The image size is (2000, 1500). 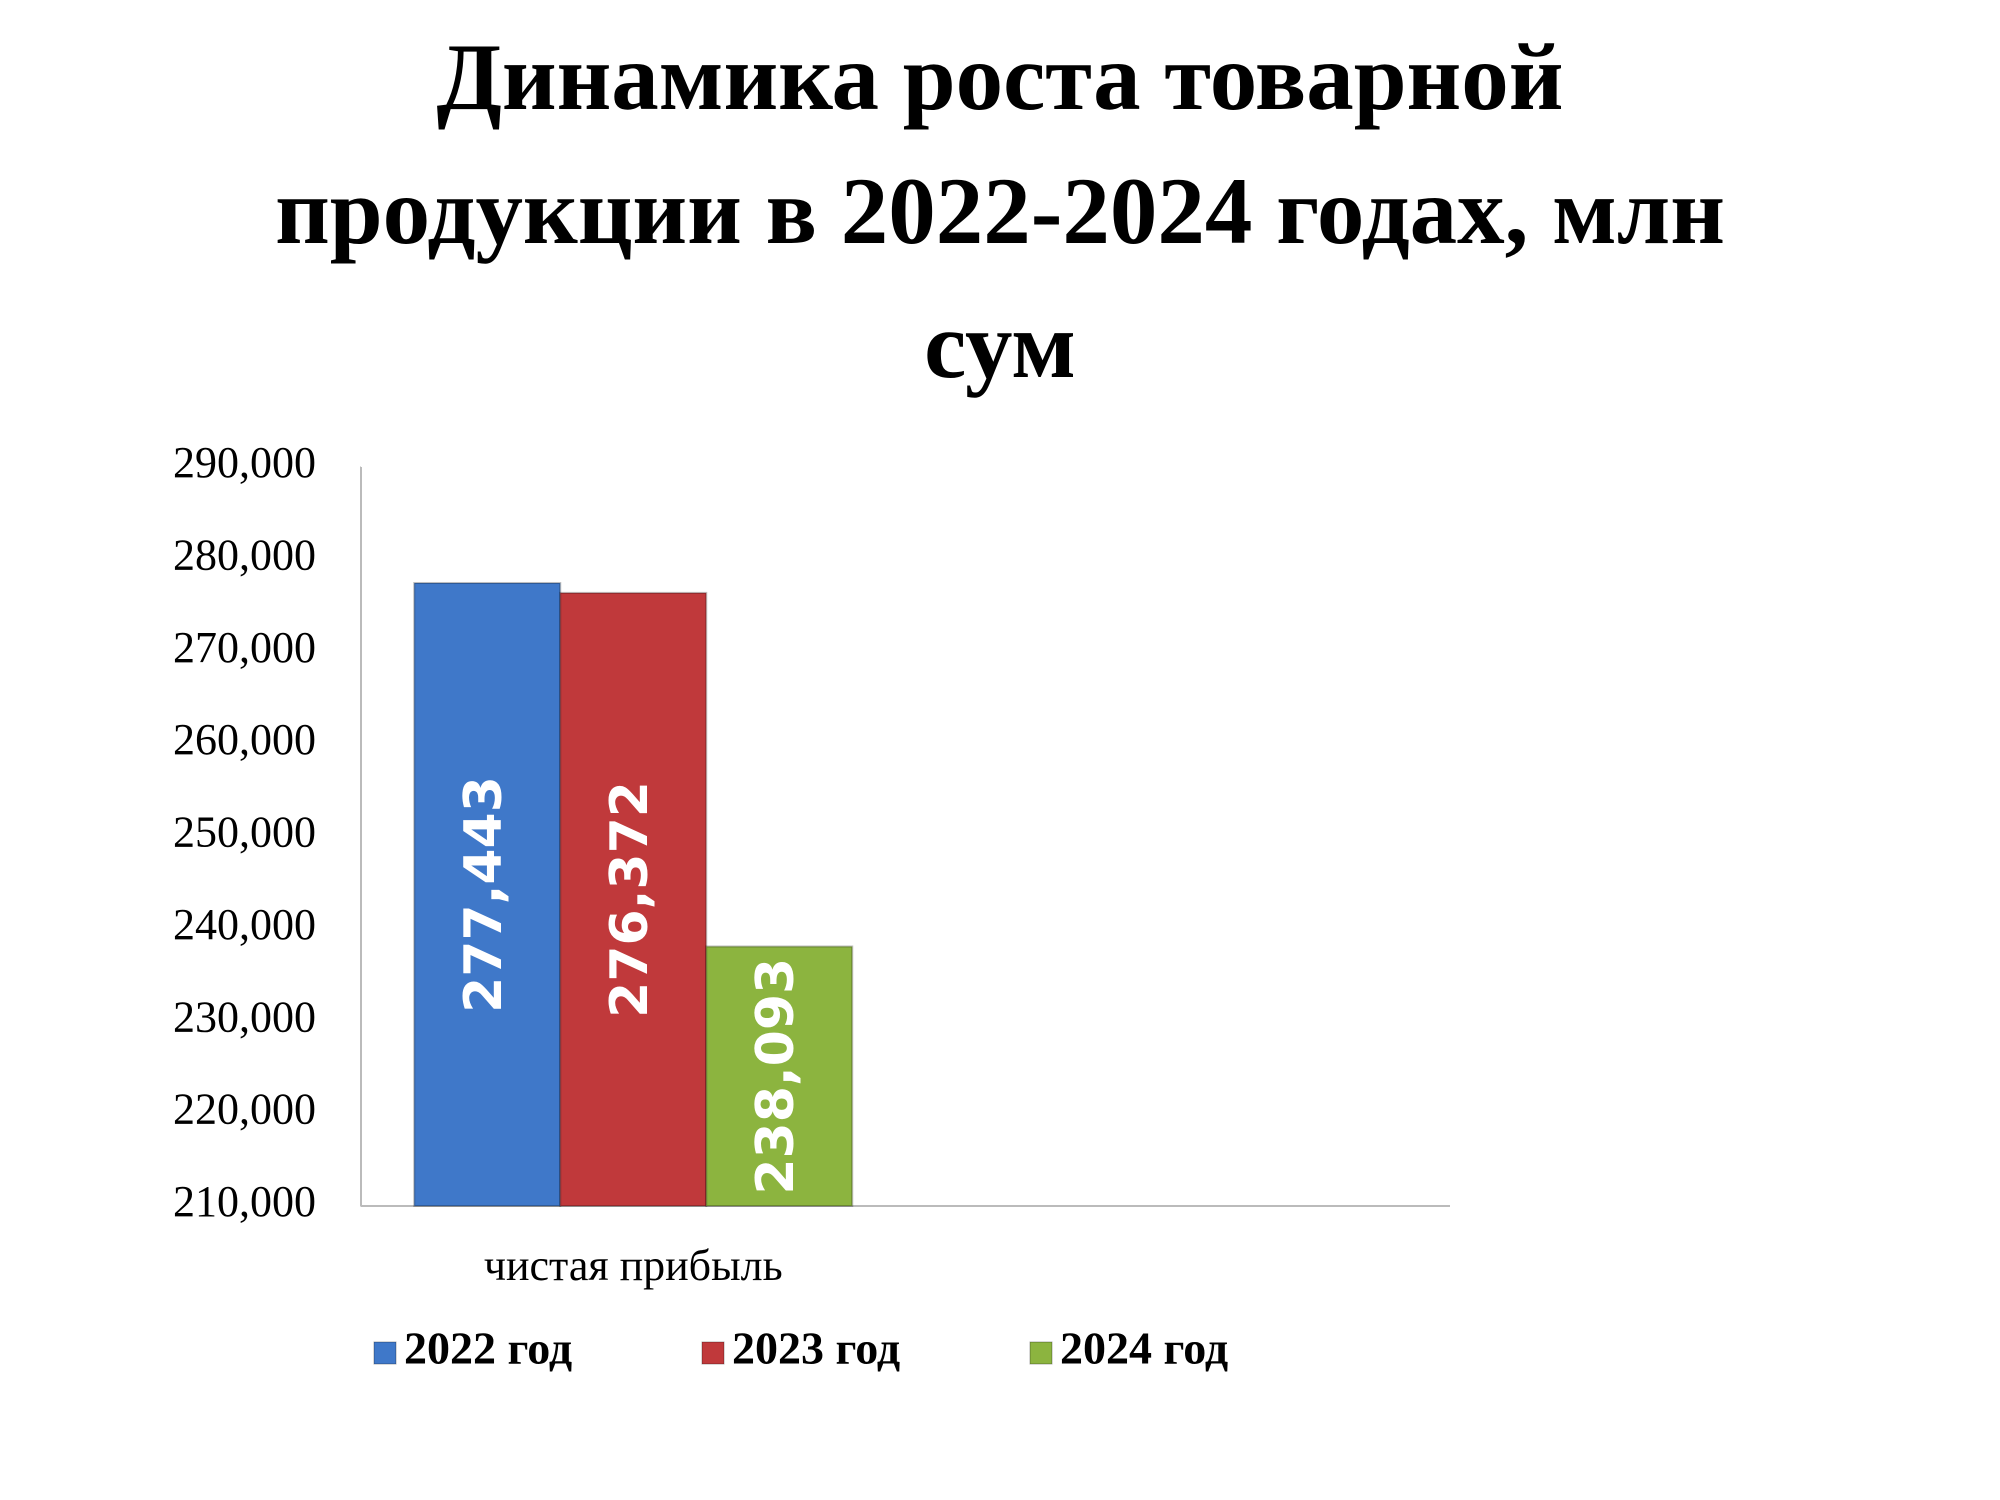 I want to click on legend-label: 2022 год, so click(x=488, y=1348).